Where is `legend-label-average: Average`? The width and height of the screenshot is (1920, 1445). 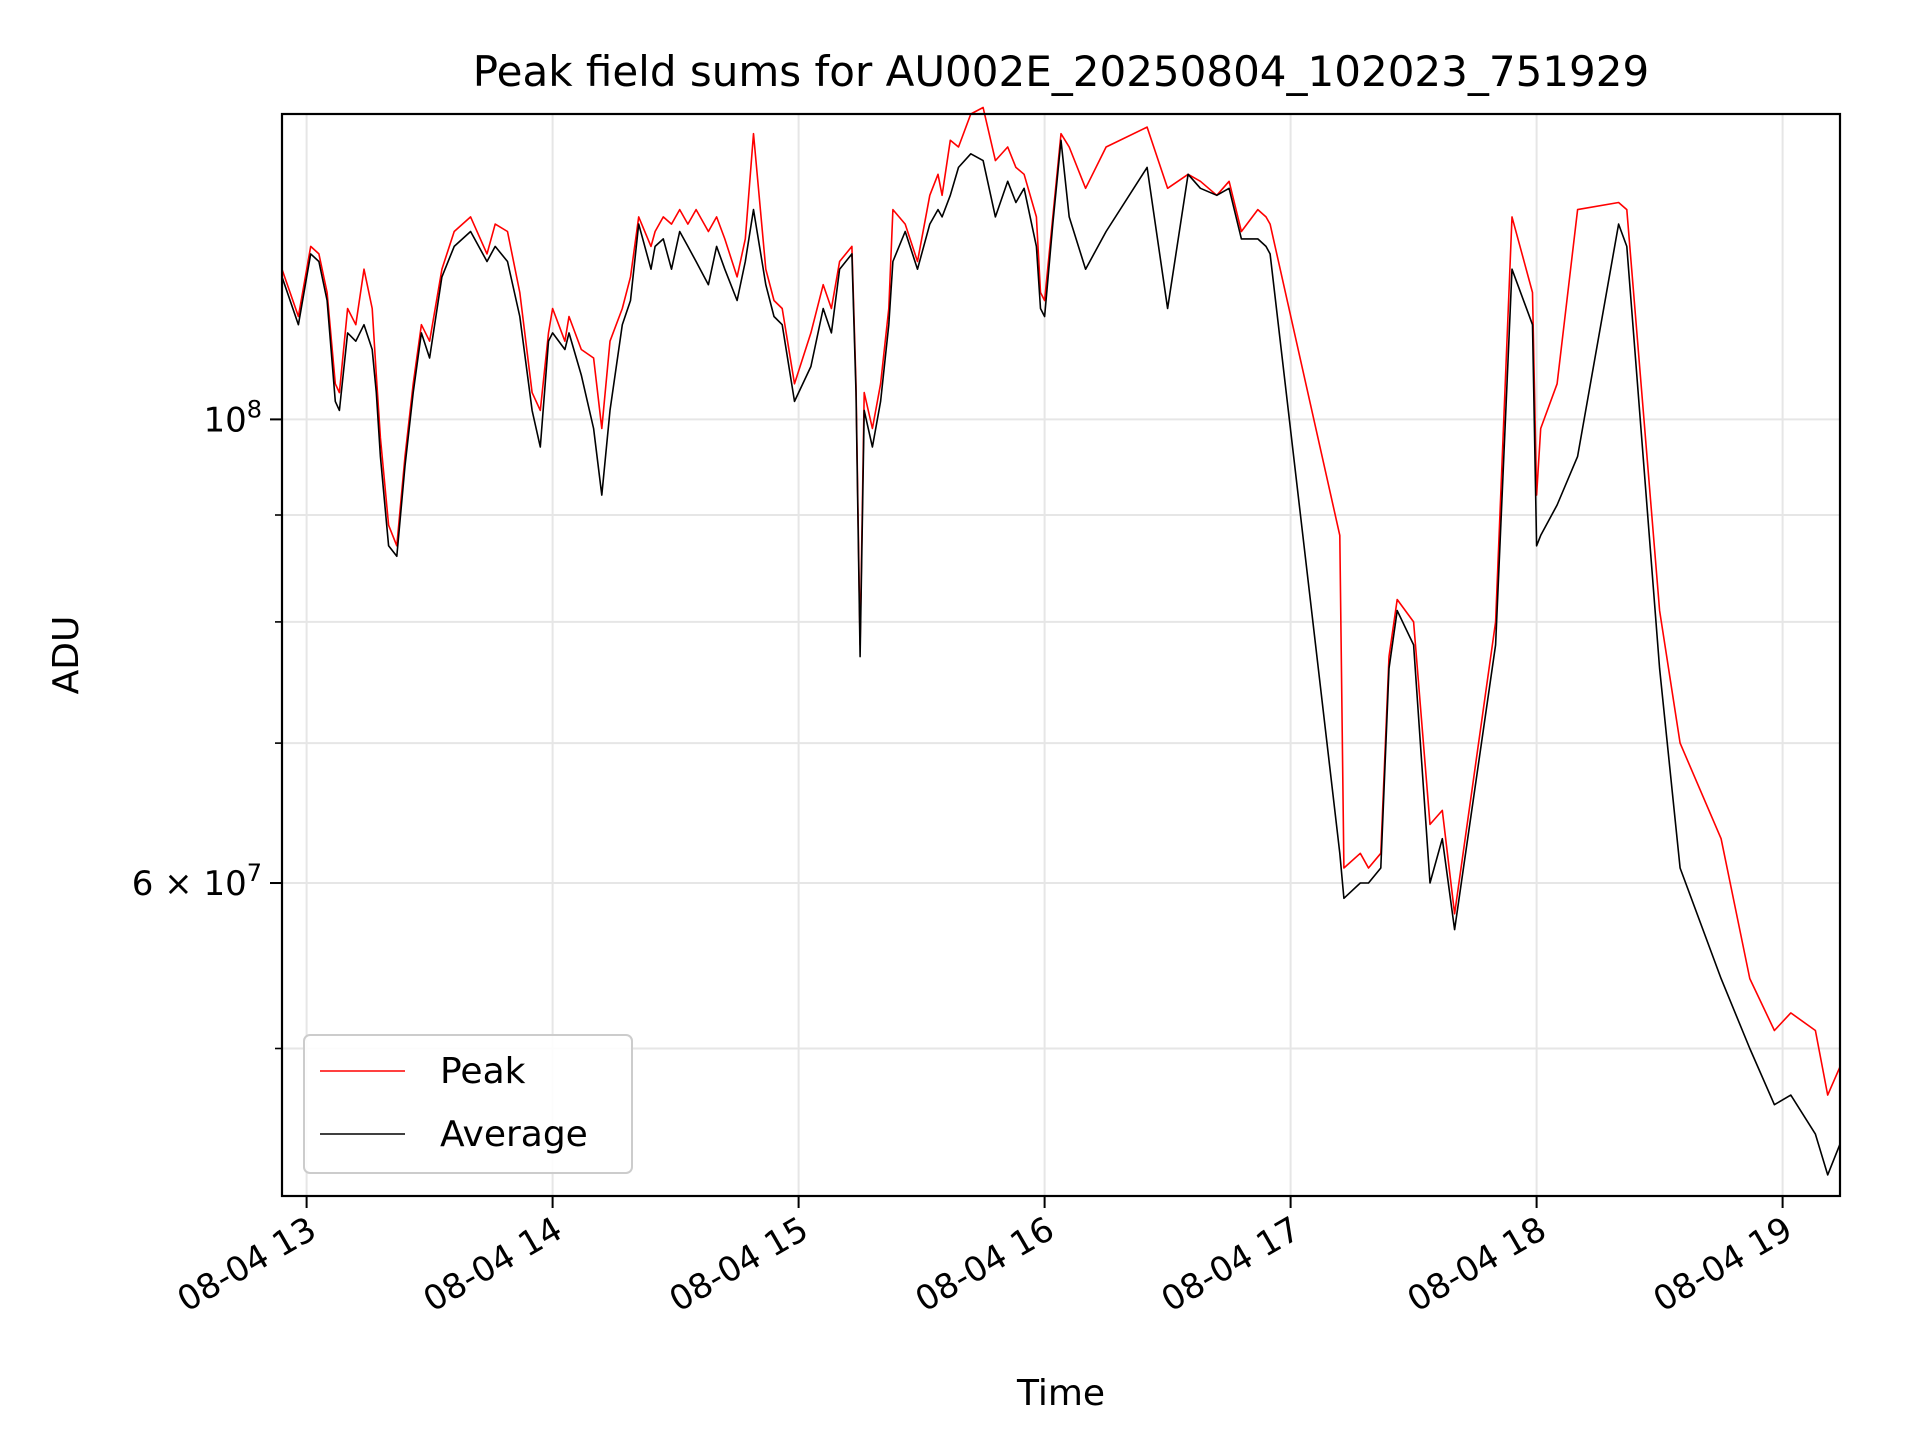 legend-label-average: Average is located at coordinates (514, 1134).